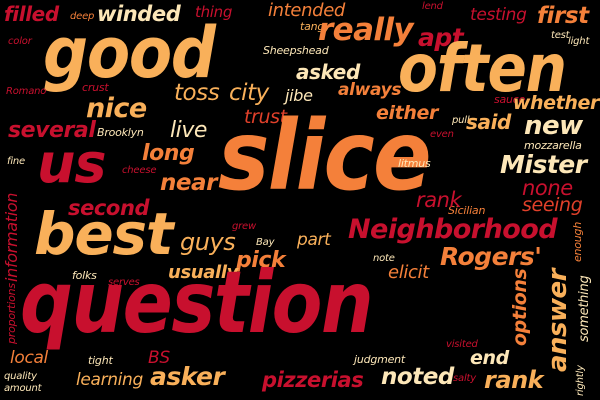  What do you see at coordinates (560, 35) in the screenshot?
I see `word-test: test` at bounding box center [560, 35].